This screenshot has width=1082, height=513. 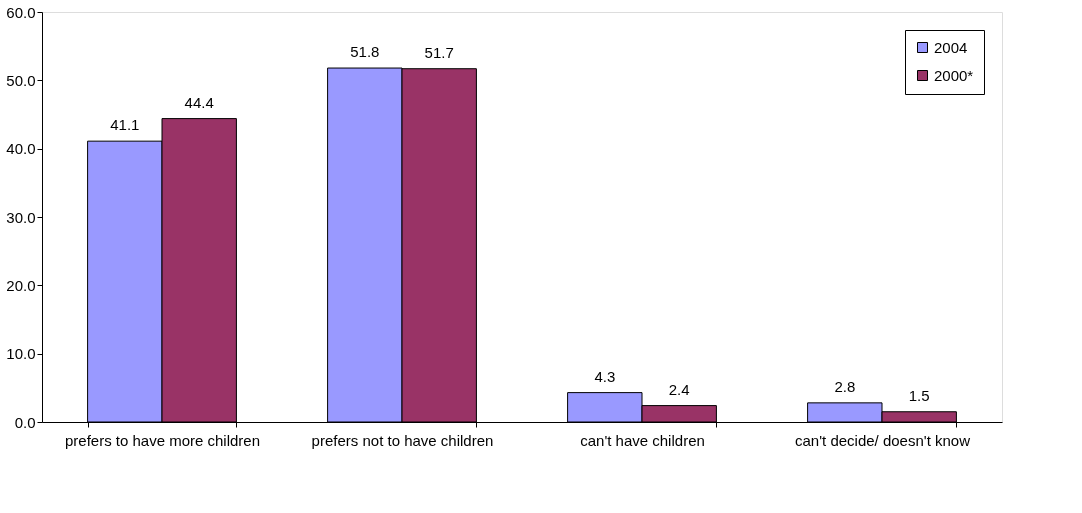 I want to click on y-tick-label: 40.0, so click(x=21, y=149).